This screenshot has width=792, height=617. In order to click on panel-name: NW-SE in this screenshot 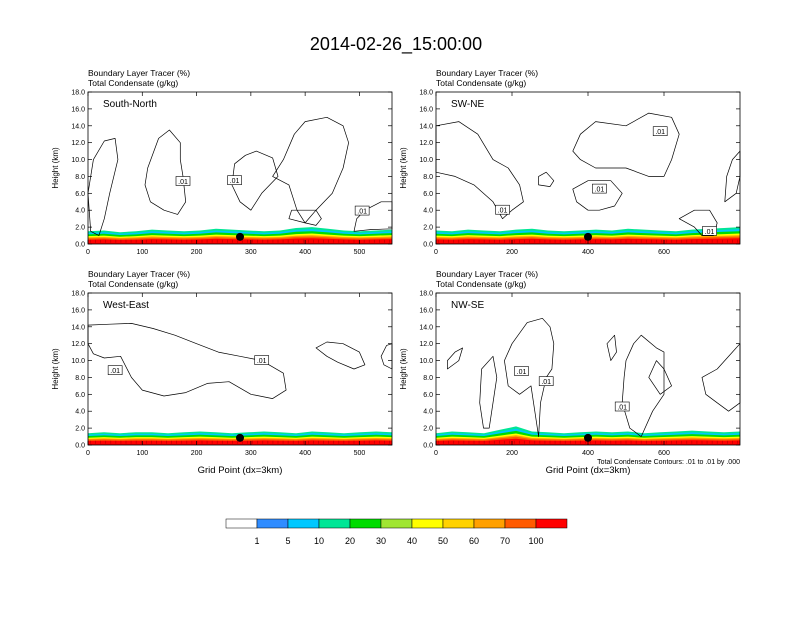, I will do `click(467, 305)`.